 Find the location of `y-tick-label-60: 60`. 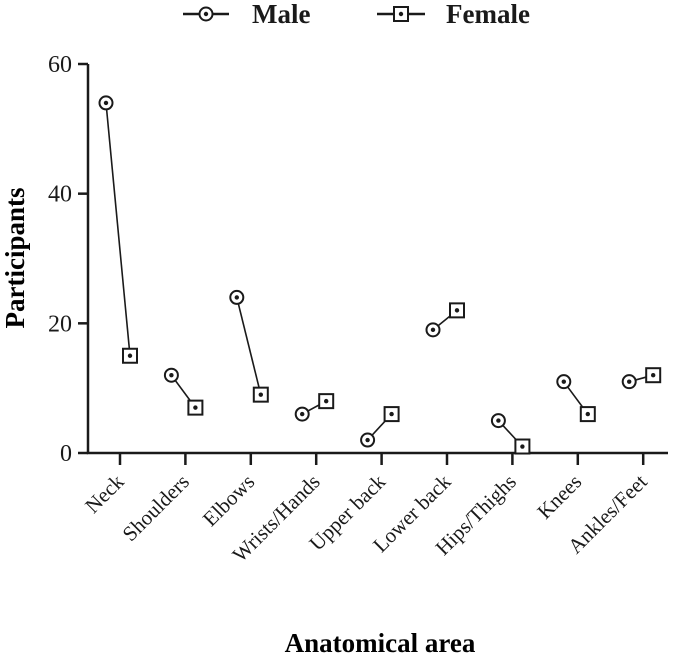

y-tick-label-60: 60 is located at coordinates (60, 65).